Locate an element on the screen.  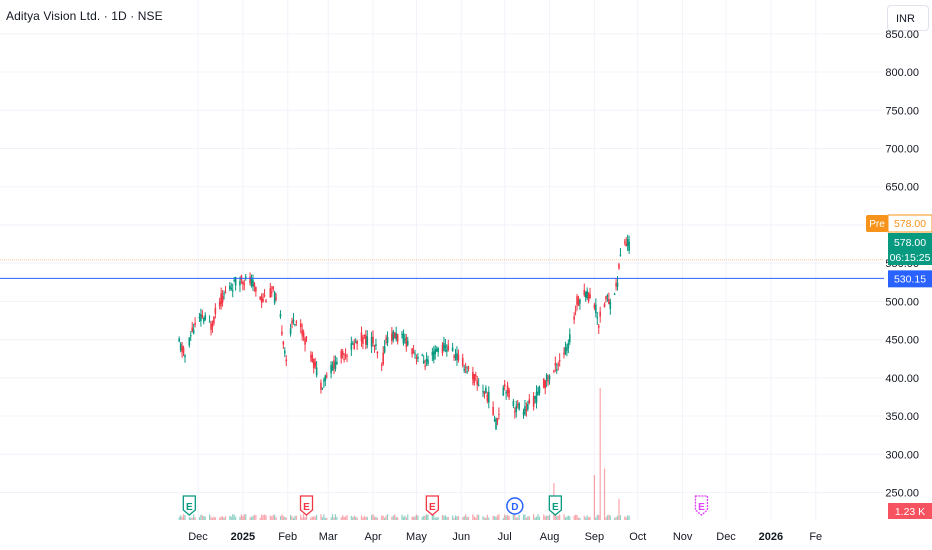
dividend-marker is located at coordinates (515, 506).